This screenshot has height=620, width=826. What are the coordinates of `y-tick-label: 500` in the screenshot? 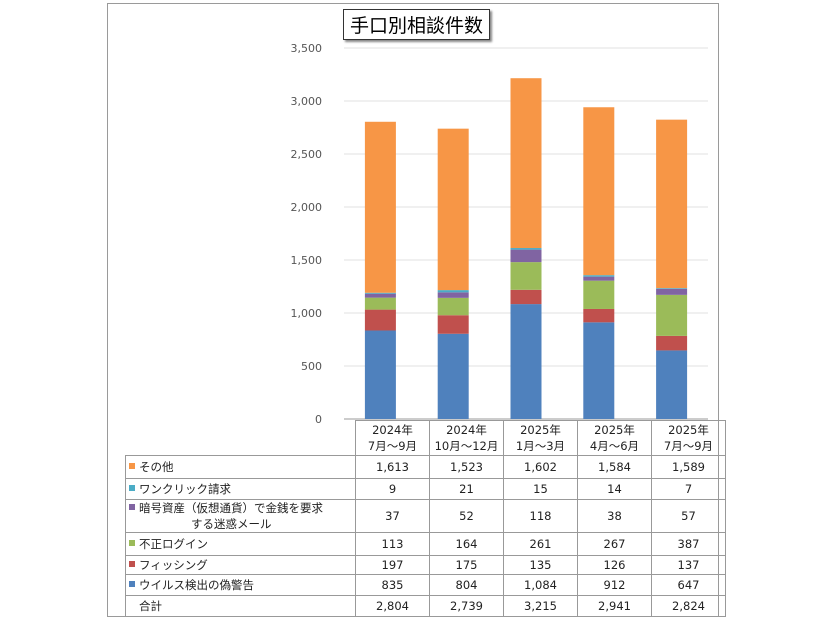 It's located at (311, 366).